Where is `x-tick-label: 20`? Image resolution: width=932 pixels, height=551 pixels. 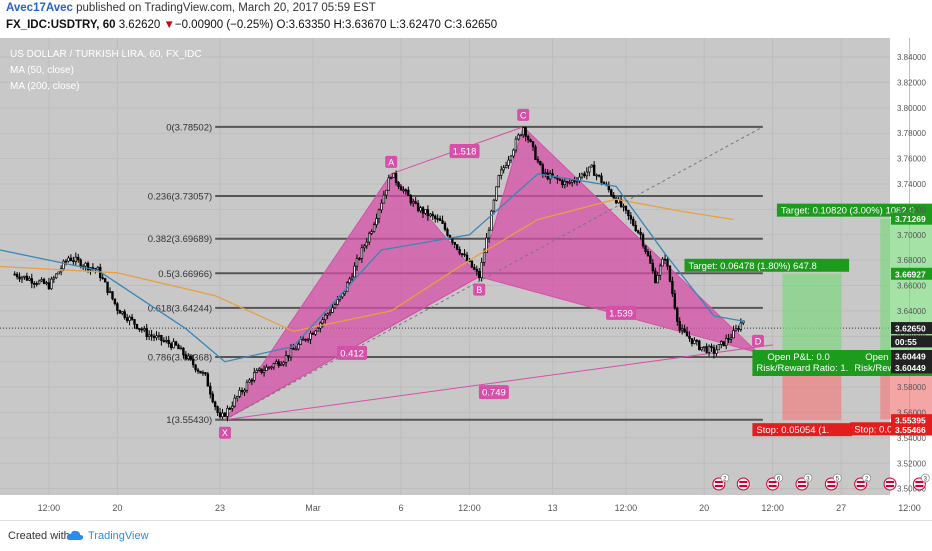 x-tick-label: 20 is located at coordinates (704, 508).